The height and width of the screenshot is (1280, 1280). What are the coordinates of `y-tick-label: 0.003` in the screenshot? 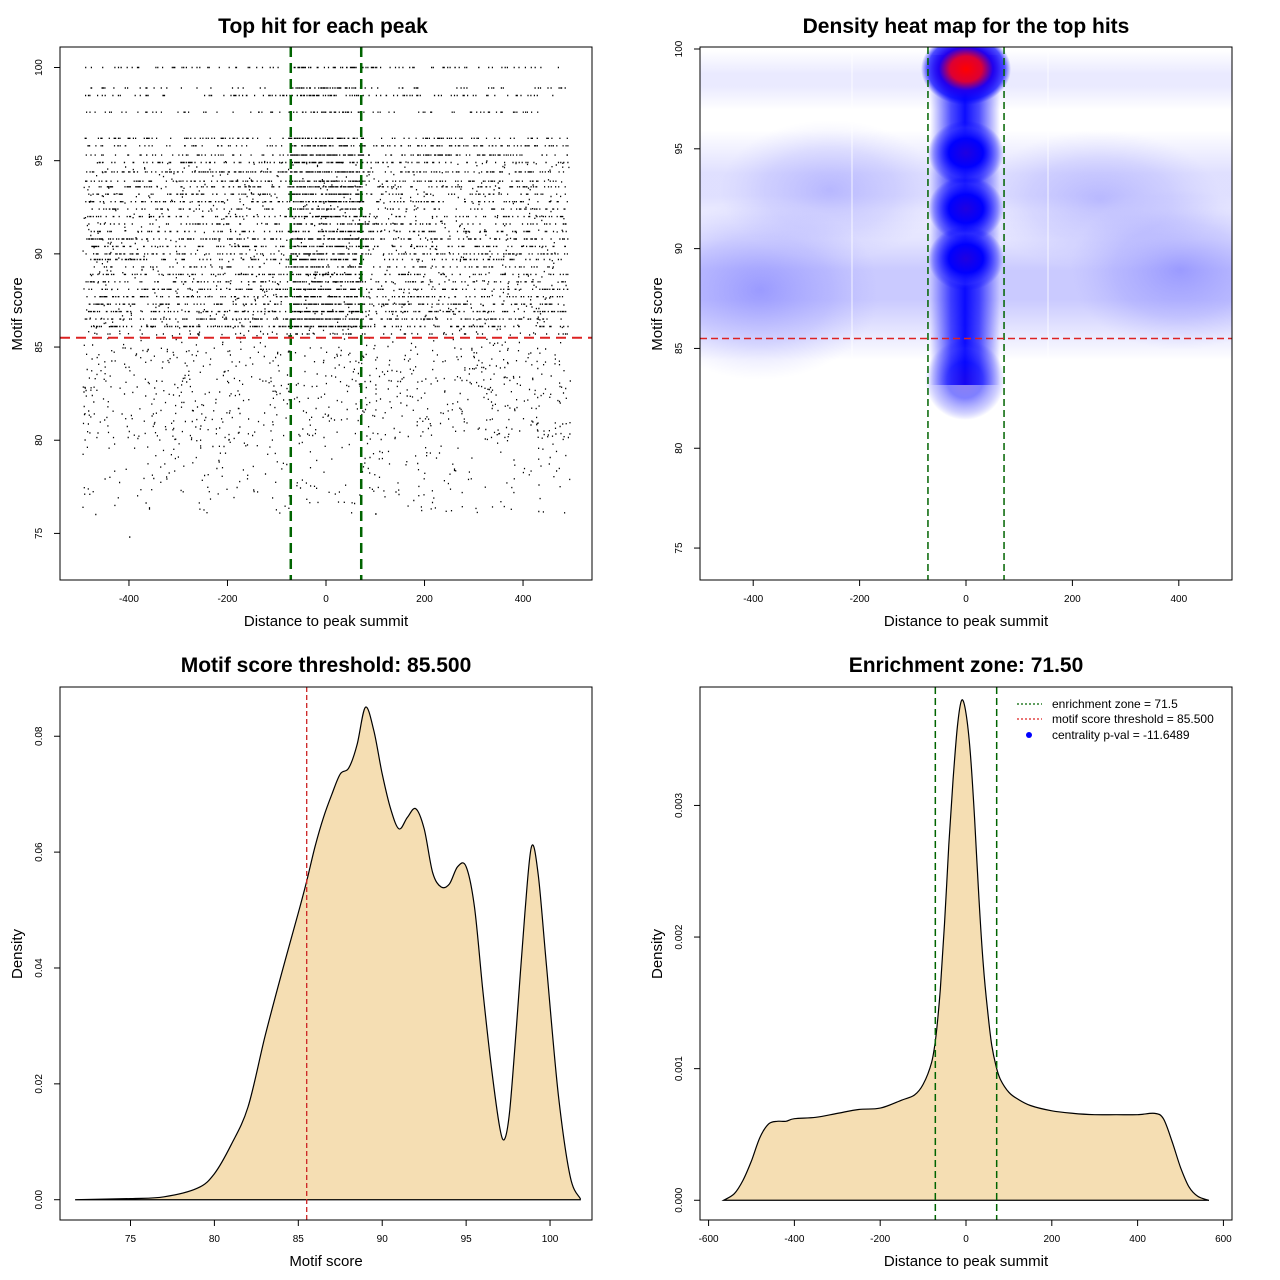 It's located at (679, 804).